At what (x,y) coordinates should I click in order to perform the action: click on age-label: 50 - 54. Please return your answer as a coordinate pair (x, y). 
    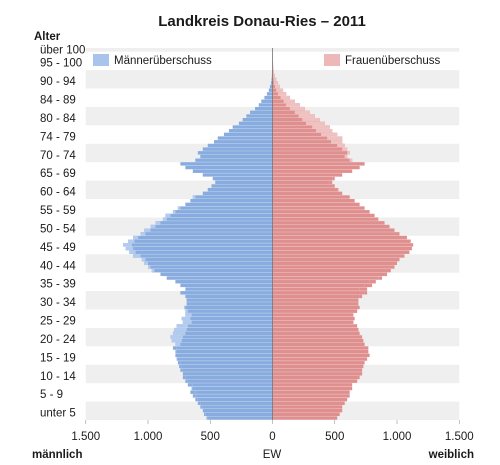
    Looking at the image, I should click on (58, 229).